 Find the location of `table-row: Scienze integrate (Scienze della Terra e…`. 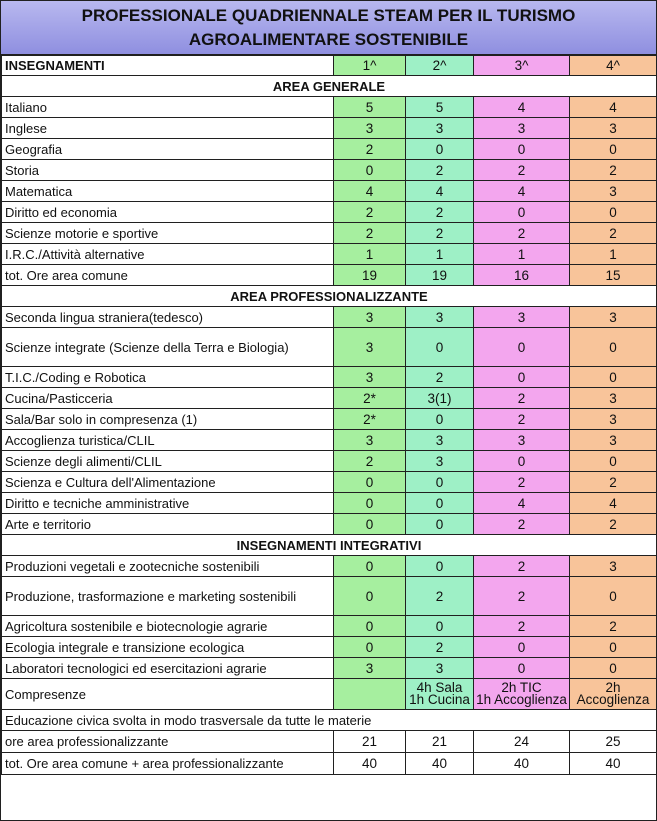

table-row: Scienze integrate (Scienze della Terra e… is located at coordinates (329, 347).